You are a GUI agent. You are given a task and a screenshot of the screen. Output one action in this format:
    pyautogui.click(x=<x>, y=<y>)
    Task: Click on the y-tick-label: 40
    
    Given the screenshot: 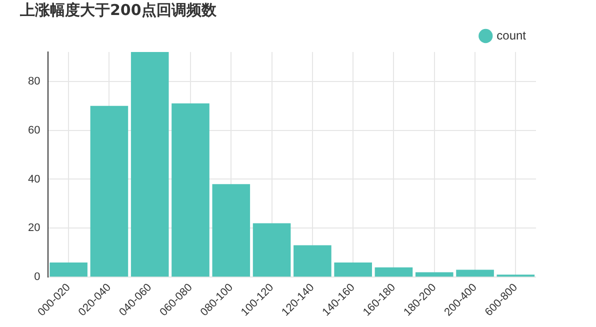 What is the action you would take?
    pyautogui.click(x=34, y=179)
    